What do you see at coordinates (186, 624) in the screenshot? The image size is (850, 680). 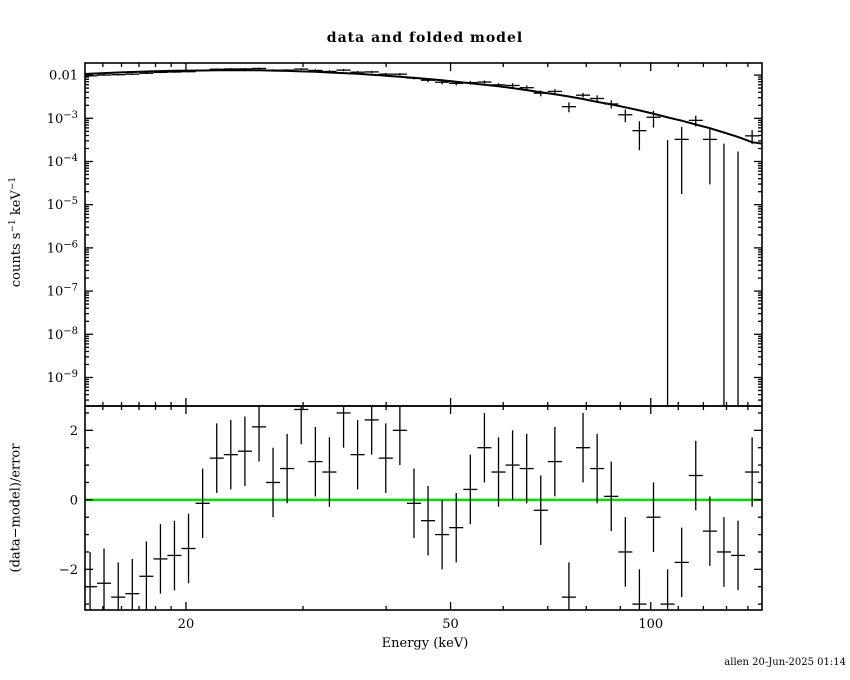 I see `svg-text: 20` at bounding box center [186, 624].